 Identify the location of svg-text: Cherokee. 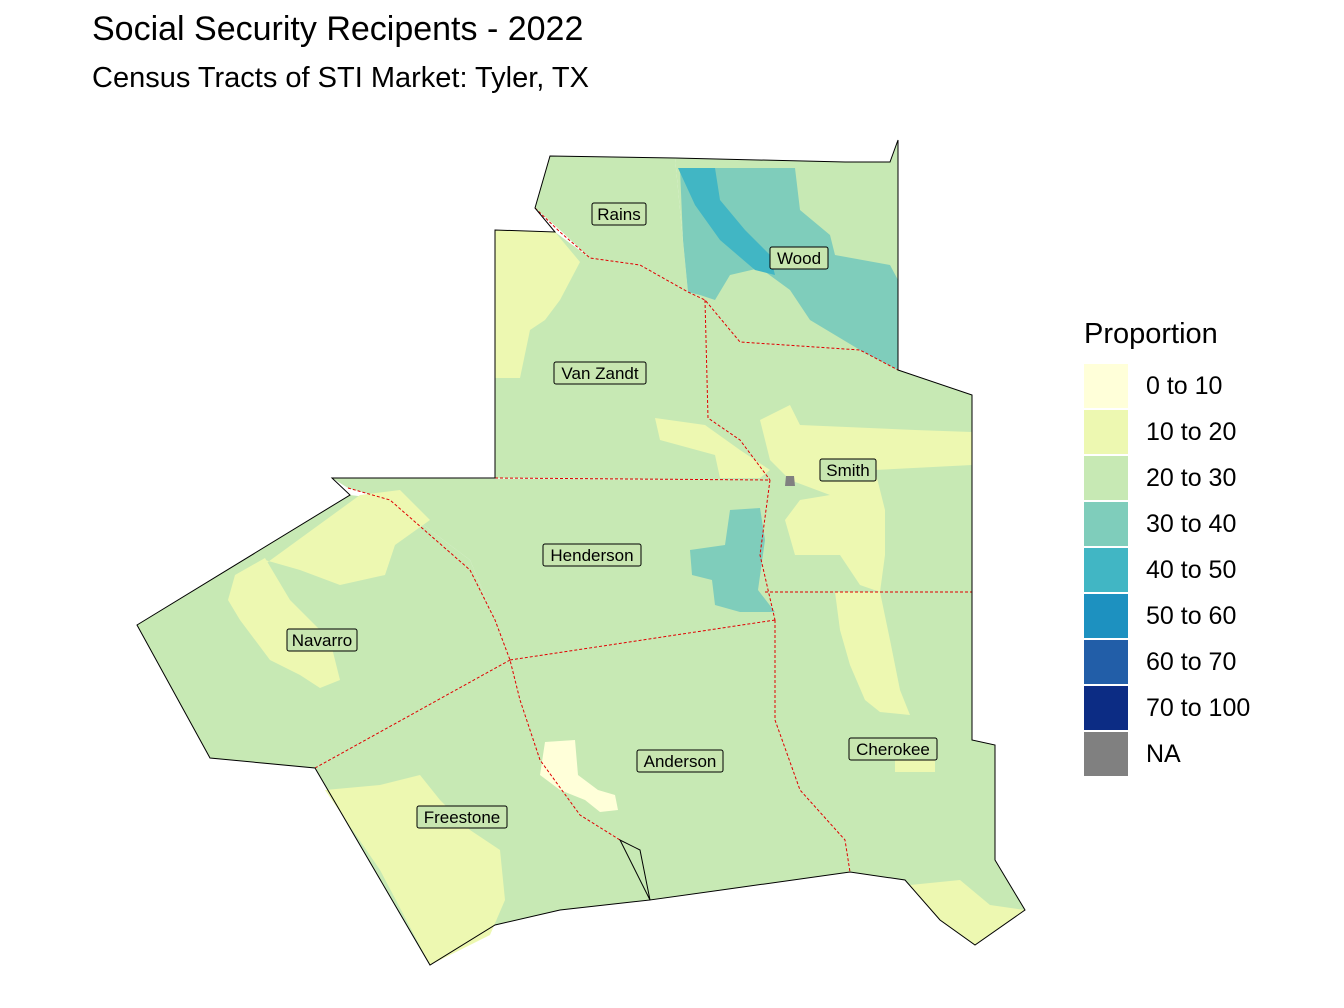
(893, 749).